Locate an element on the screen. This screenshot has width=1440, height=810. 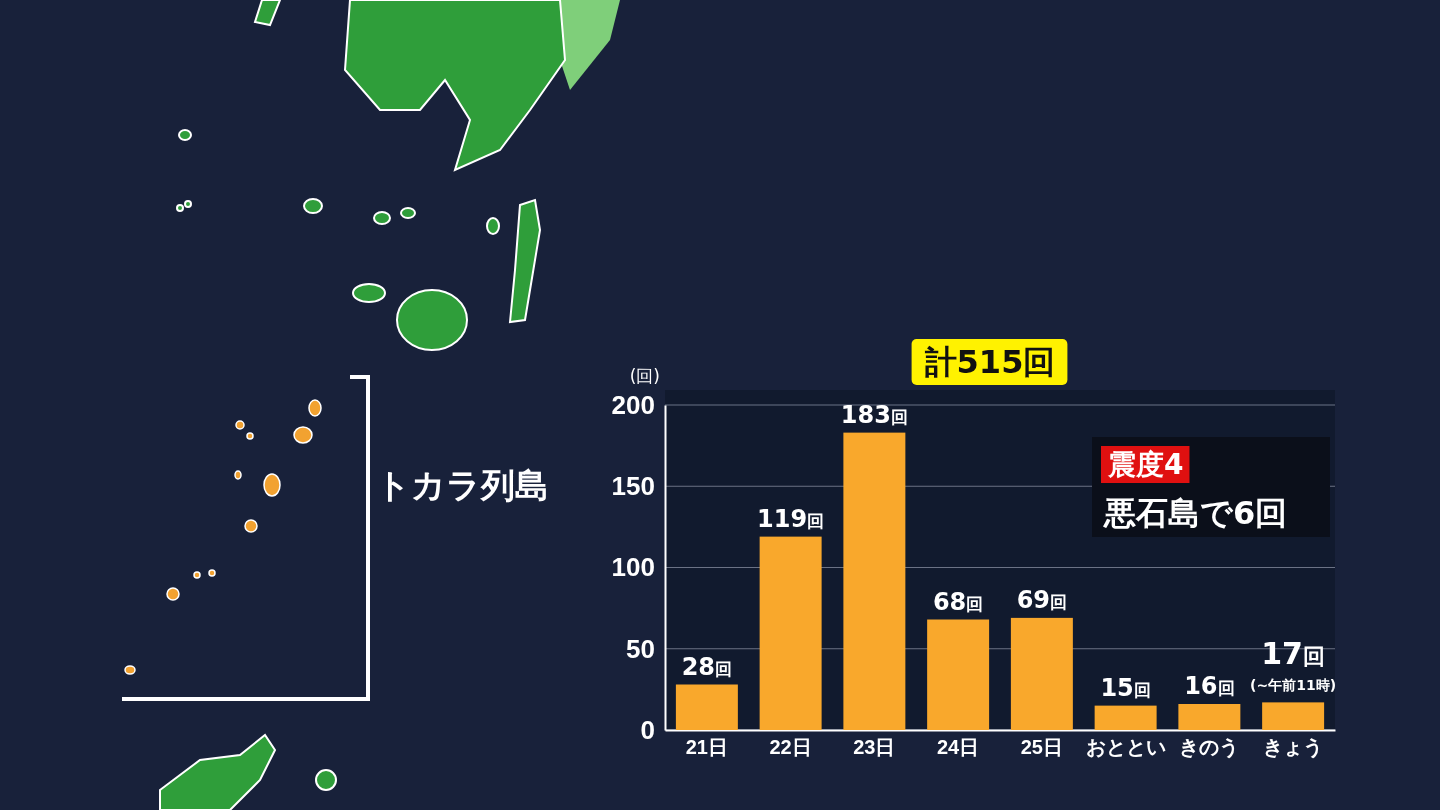
x-tick-label: 25日 is located at coordinates (1041, 747).